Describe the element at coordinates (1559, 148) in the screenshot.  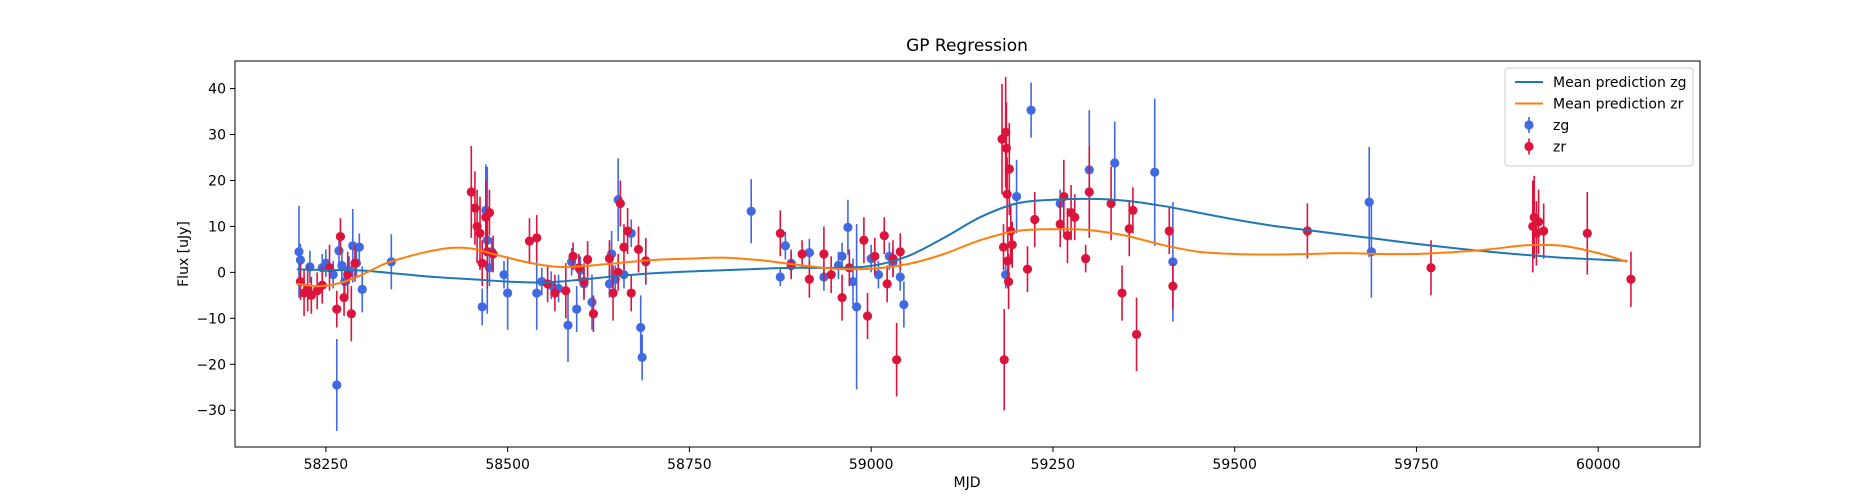
I see `legend-label: zr` at that location.